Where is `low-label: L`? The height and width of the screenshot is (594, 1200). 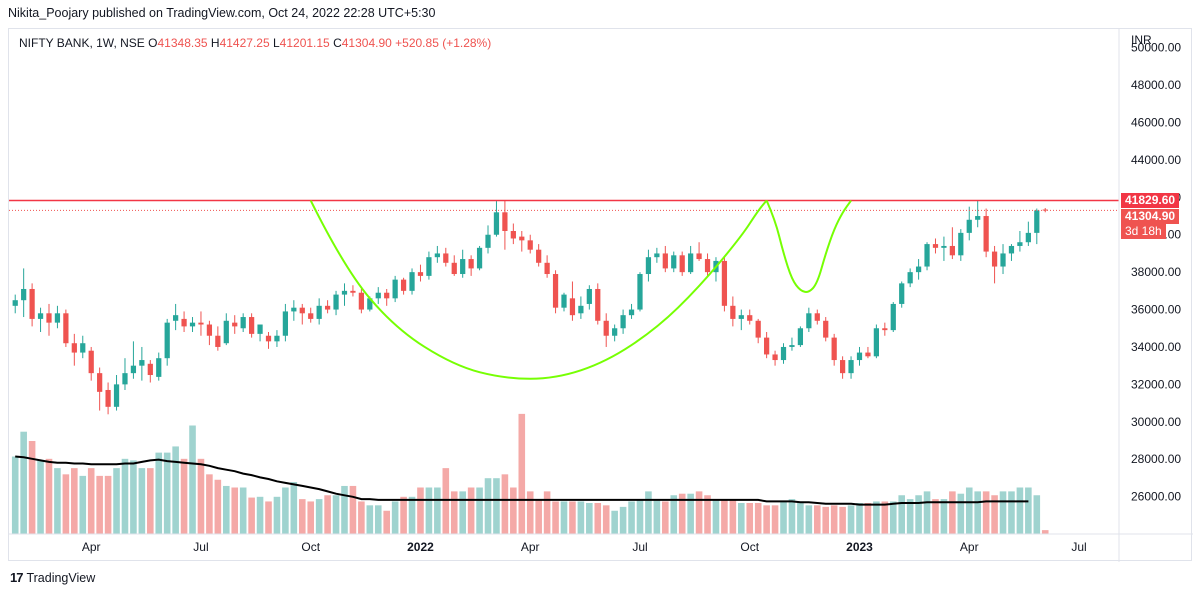
low-label: L is located at coordinates (276, 43).